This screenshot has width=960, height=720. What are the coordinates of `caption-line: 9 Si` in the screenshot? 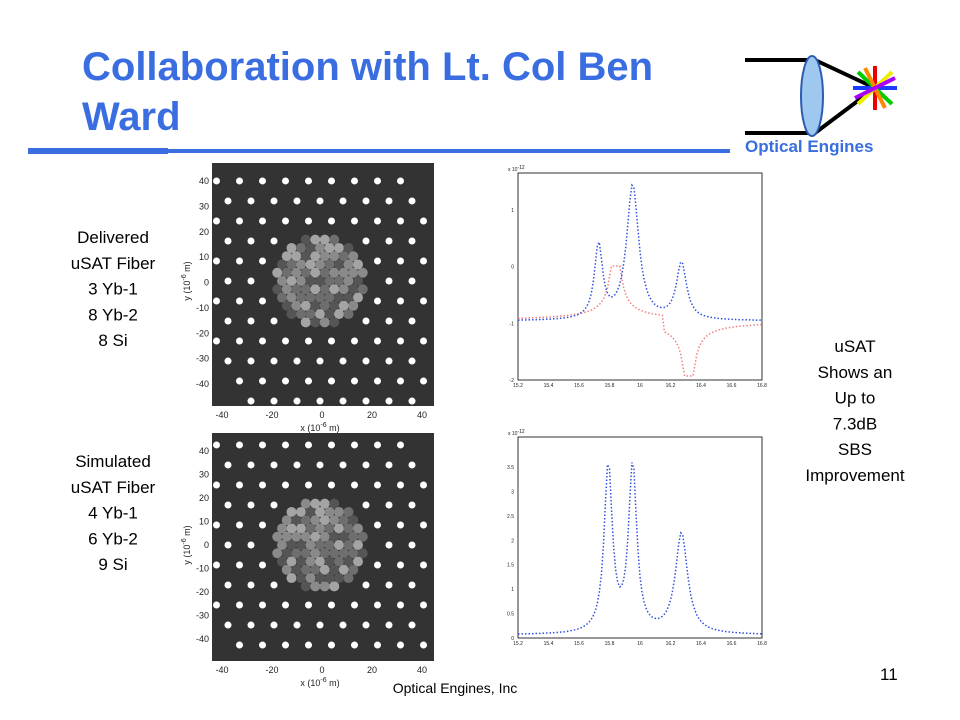 It's located at (112, 564).